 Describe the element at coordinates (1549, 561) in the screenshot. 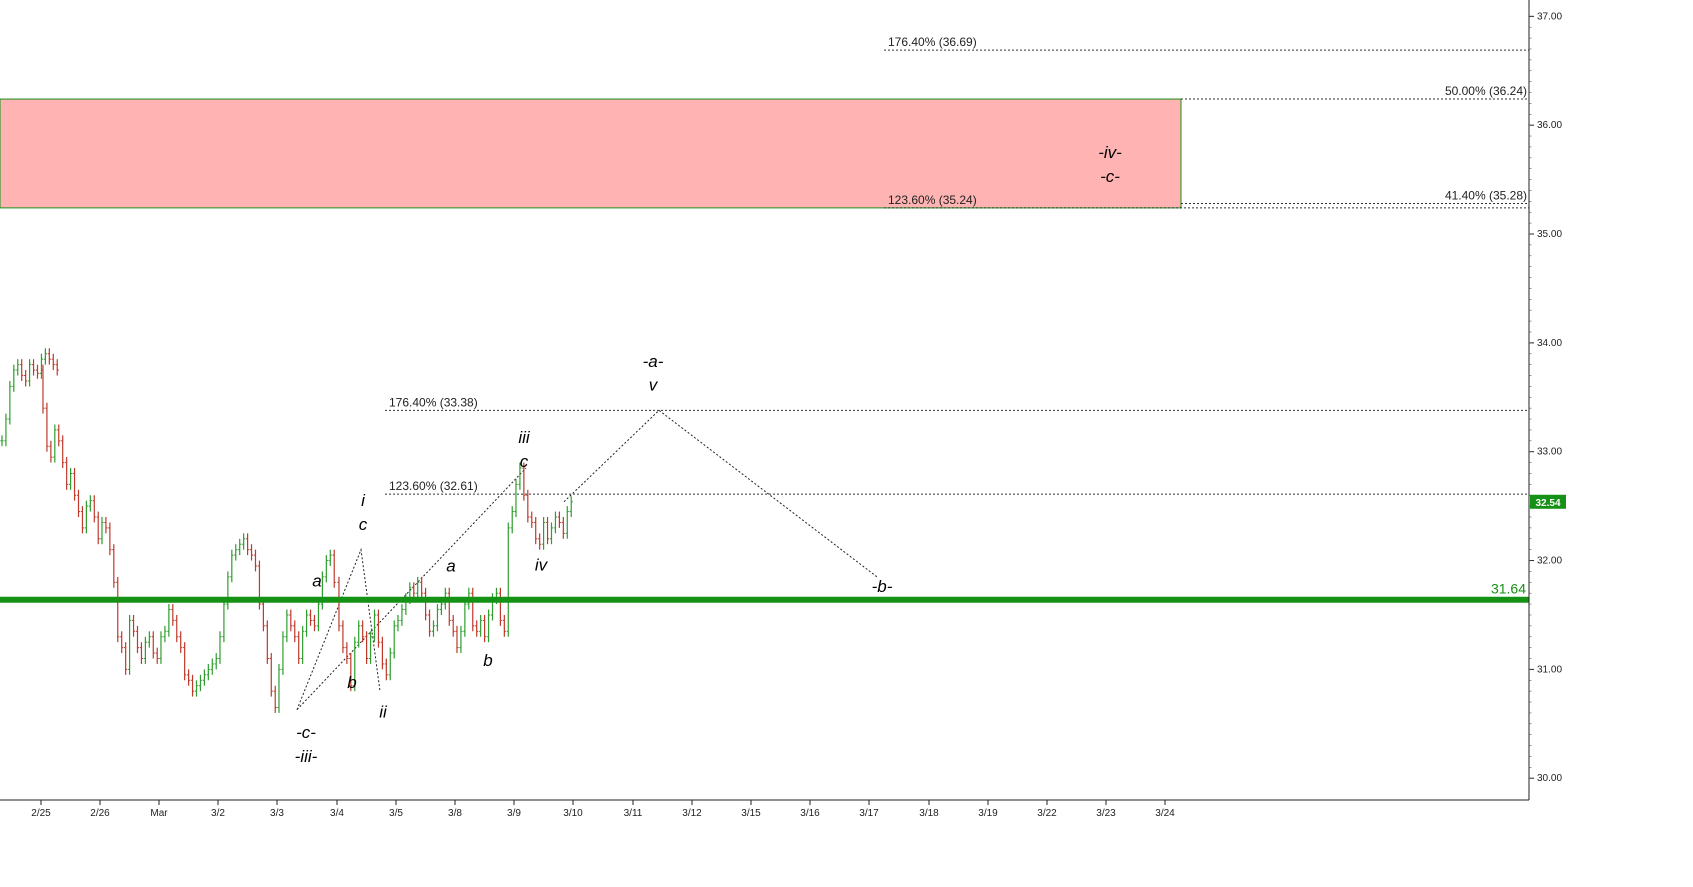

I see `y-tick-label: 32.00` at that location.